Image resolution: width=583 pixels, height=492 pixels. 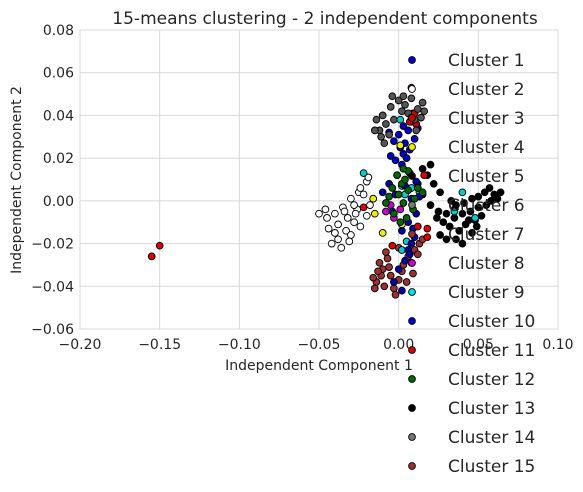 I want to click on legend-label: Cluster 11, so click(x=491, y=351).